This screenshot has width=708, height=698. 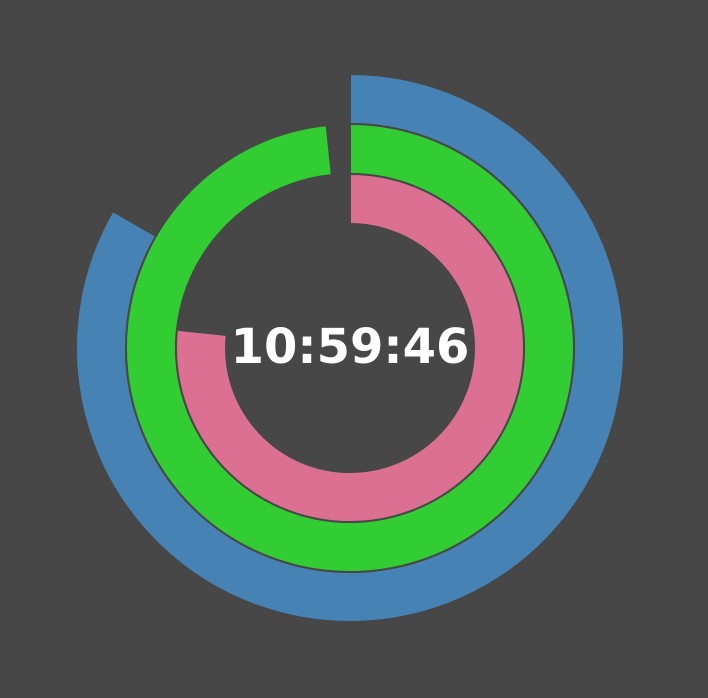 I want to click on time-readout: 10:59:46, so click(x=350, y=347).